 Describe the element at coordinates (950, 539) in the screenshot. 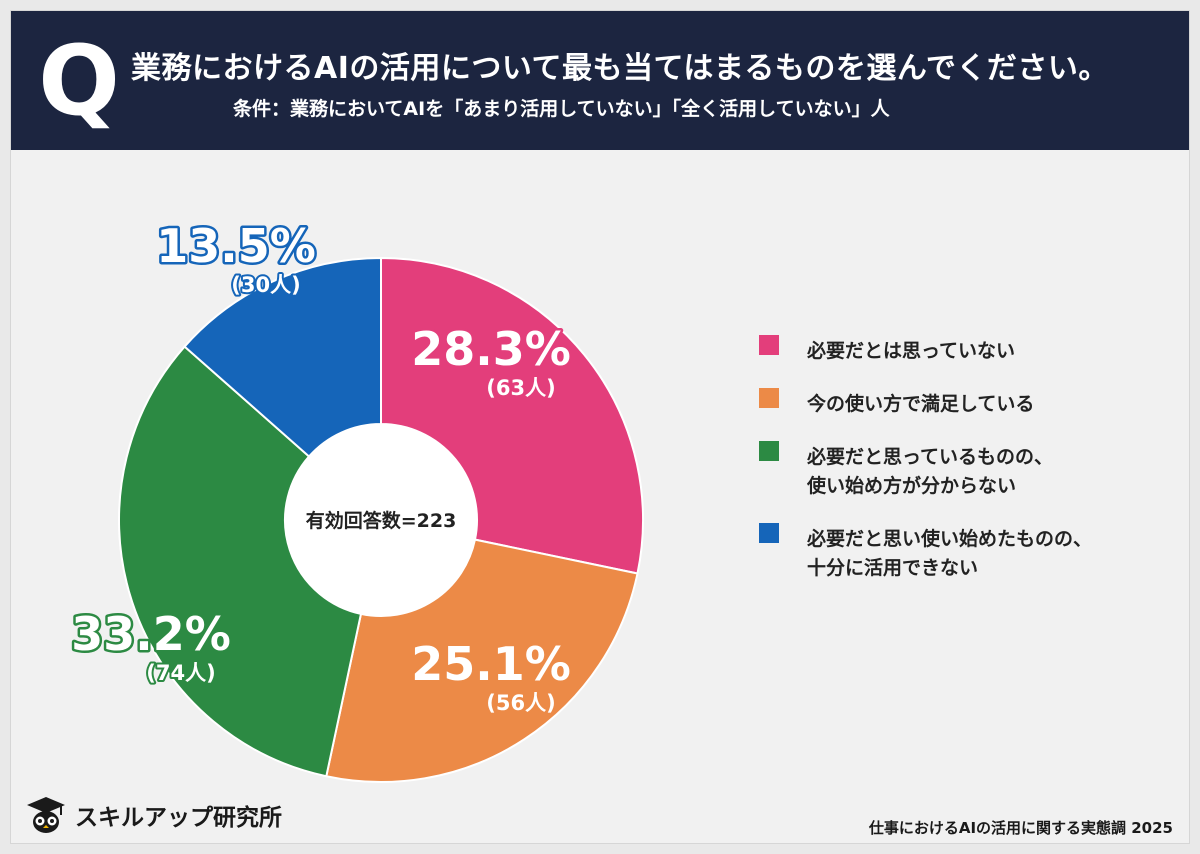

I see `legend-label: 必要だと思い使い始めたものの、` at that location.